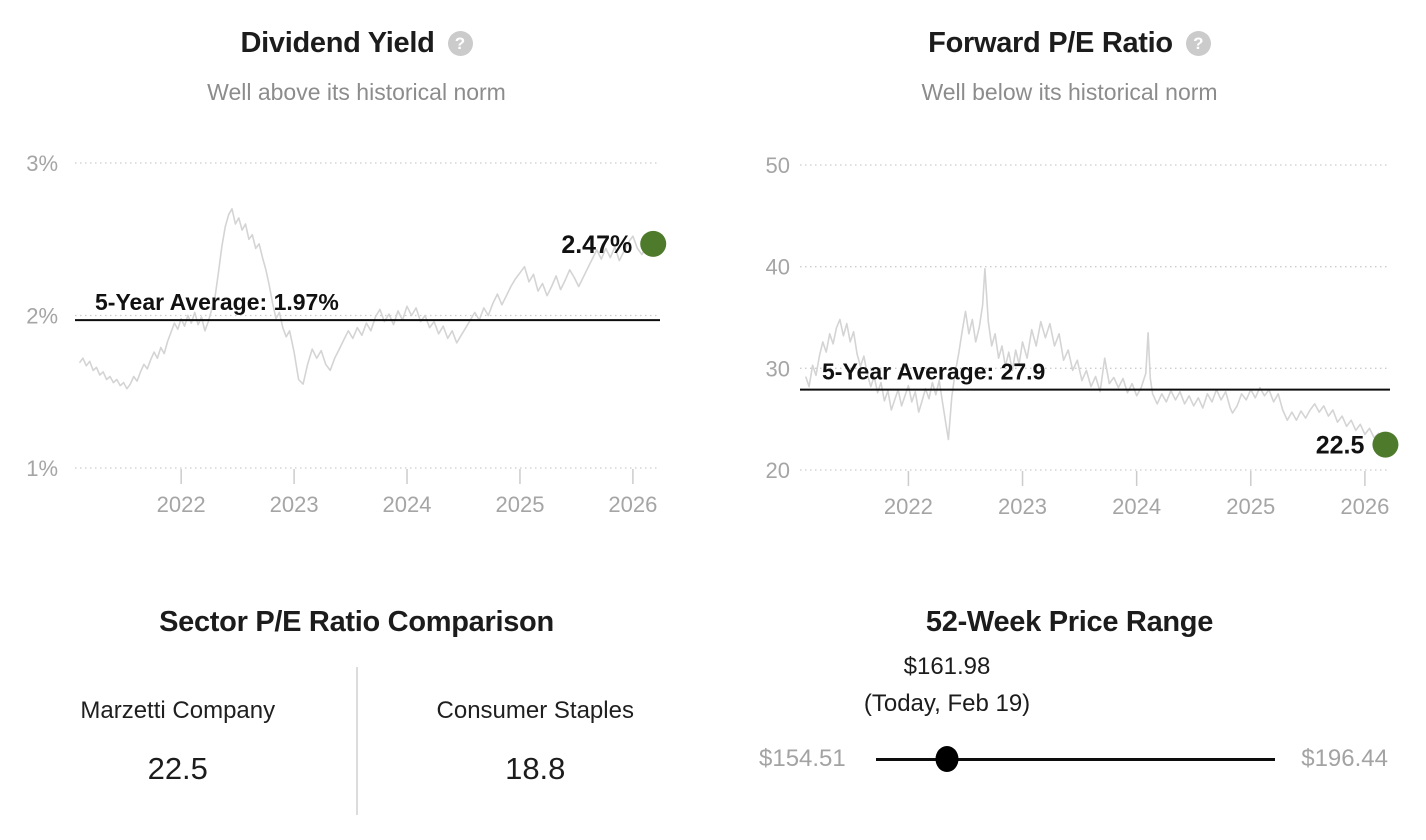 Image resolution: width=1426 pixels, height=840 pixels. I want to click on sector-column-company: Marzetti Company 22.5, so click(178, 727).